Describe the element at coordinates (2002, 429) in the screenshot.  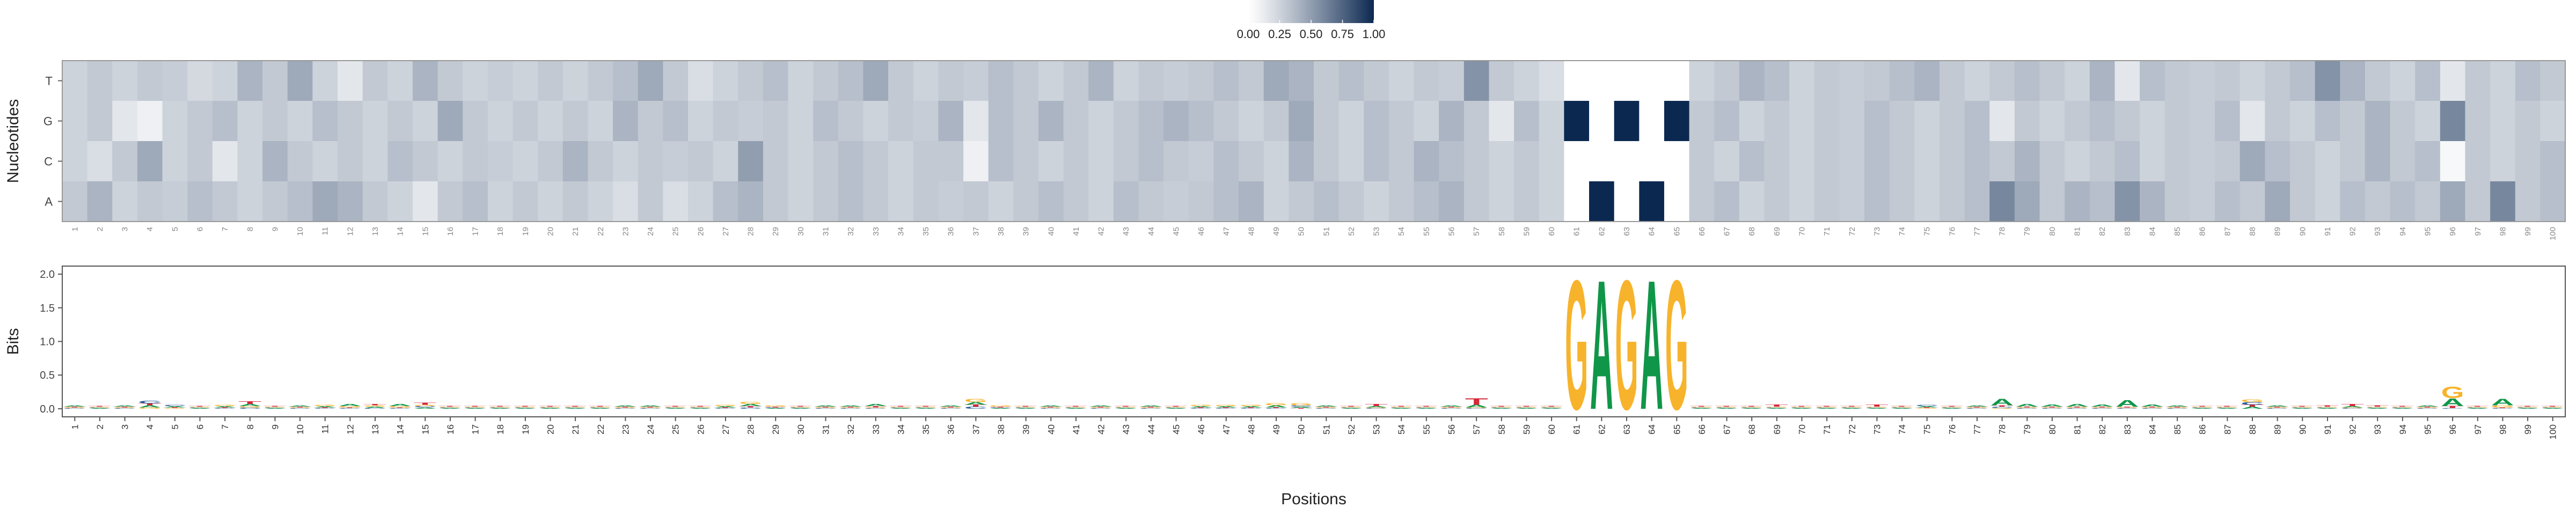
I see `x-tick-label: 78` at that location.